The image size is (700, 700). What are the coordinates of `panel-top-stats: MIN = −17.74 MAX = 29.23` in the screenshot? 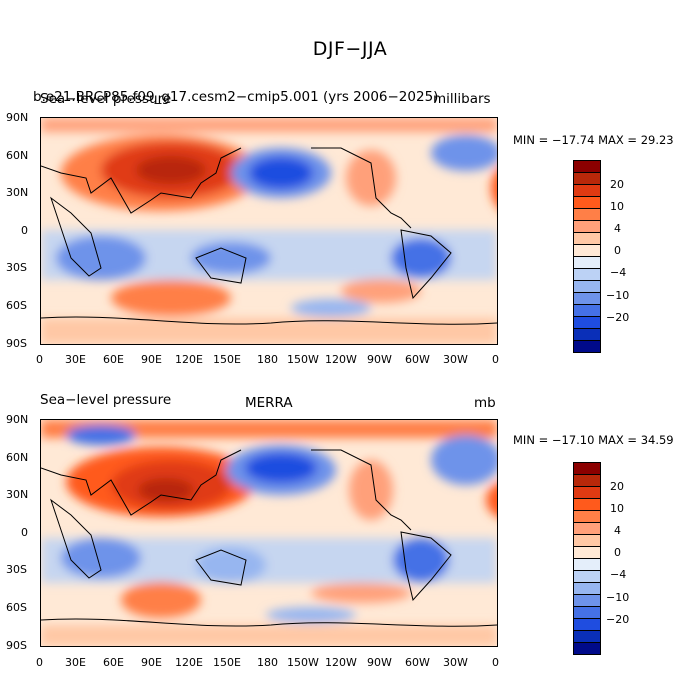 It's located at (593, 140).